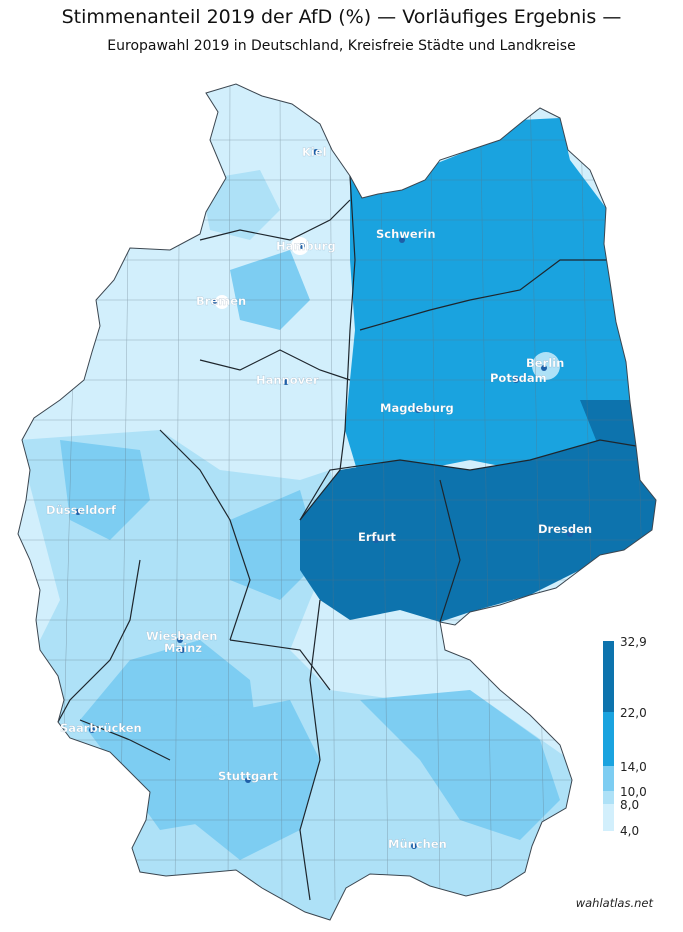 Image resolution: width=683 pixels, height=932 pixels. What do you see at coordinates (181, 636) in the screenshot?
I see `city-label-wiesbaden: Wiesbaden` at bounding box center [181, 636].